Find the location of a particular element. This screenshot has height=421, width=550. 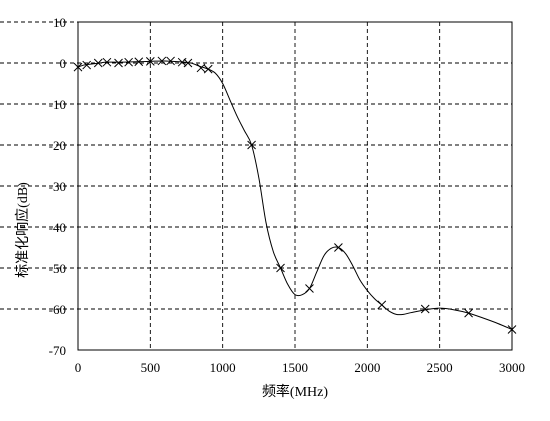

y-tick-label: -40 is located at coordinates (57, 227).